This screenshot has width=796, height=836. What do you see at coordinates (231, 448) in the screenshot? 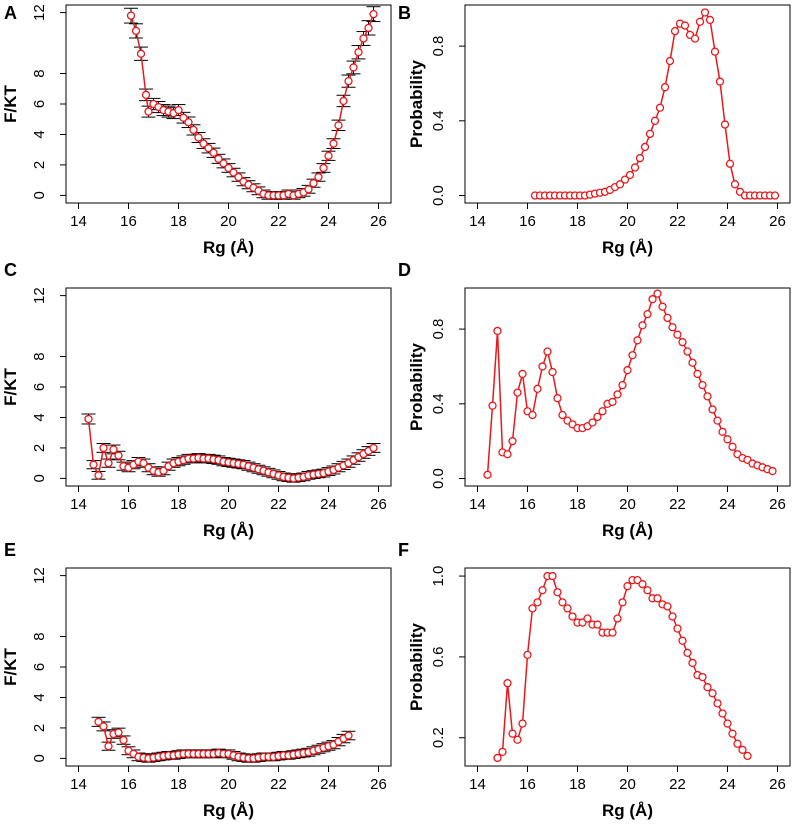
I see `data-series` at bounding box center [231, 448].